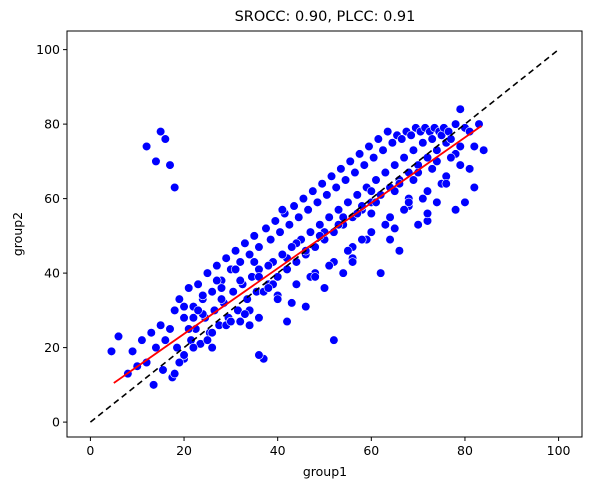  What do you see at coordinates (559, 450) in the screenshot?
I see `x-tick-label: 100` at bounding box center [559, 450].